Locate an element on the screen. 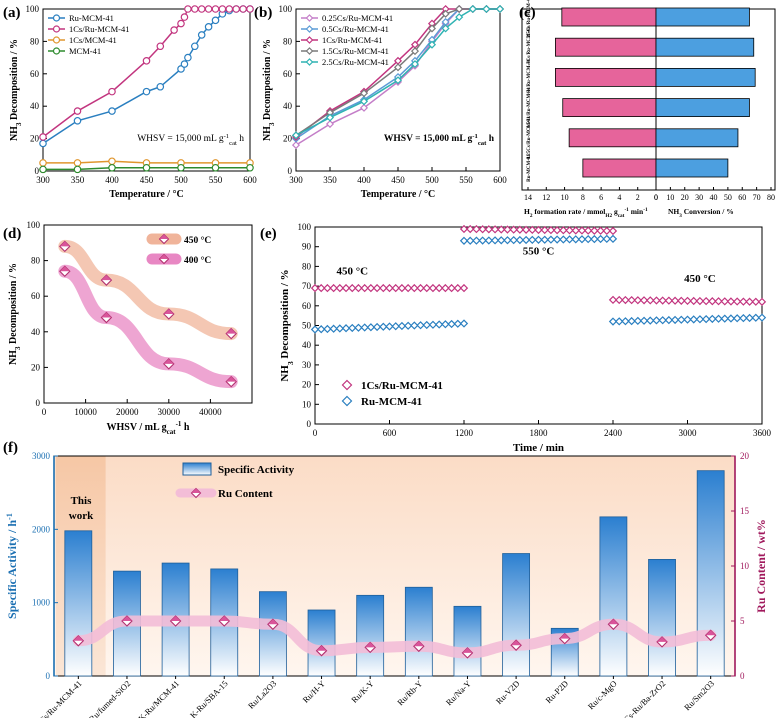  category-label: Ru-P2D is located at coordinates (556, 691).